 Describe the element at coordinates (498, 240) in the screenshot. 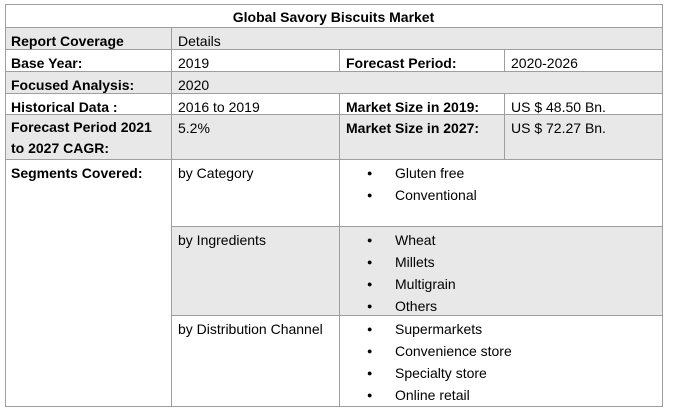

I see `list-item: Wheat` at that location.